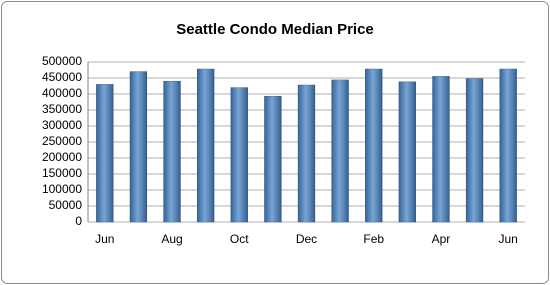 This screenshot has width=550, height=285. Describe the element at coordinates (373, 239) in the screenshot. I see `x-tick-label: Feb` at that location.